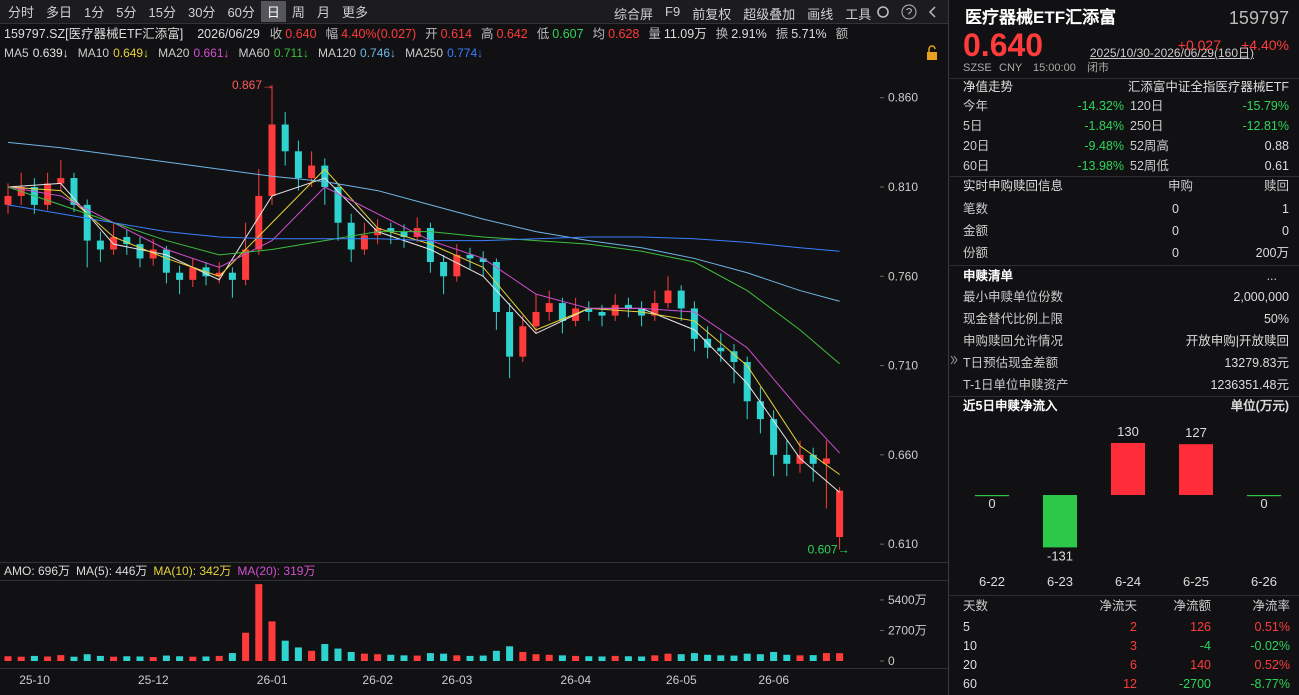  What do you see at coordinates (1171, 53) in the screenshot?
I see `range-label: 2025/10/30-2026/06/29(160日)` at bounding box center [1171, 53].